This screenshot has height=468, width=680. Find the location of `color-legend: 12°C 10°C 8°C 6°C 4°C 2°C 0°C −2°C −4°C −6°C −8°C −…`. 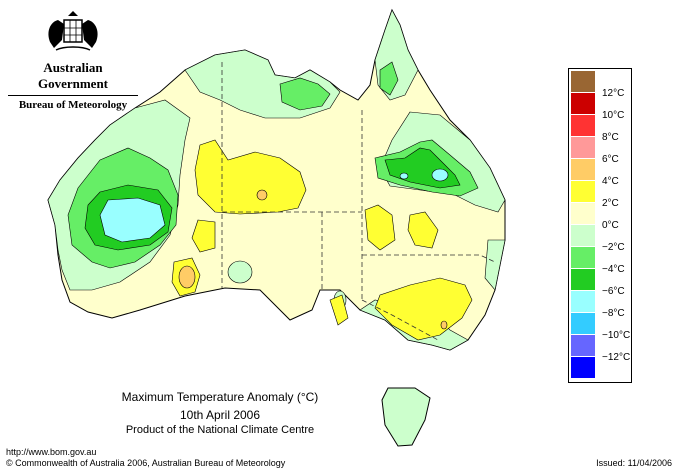

color-legend: 12°C 10°C 8°C 6°C 4°C 2°C 0°C −2°C −4°C −6°C −8°C −… is located at coordinates (600, 225).